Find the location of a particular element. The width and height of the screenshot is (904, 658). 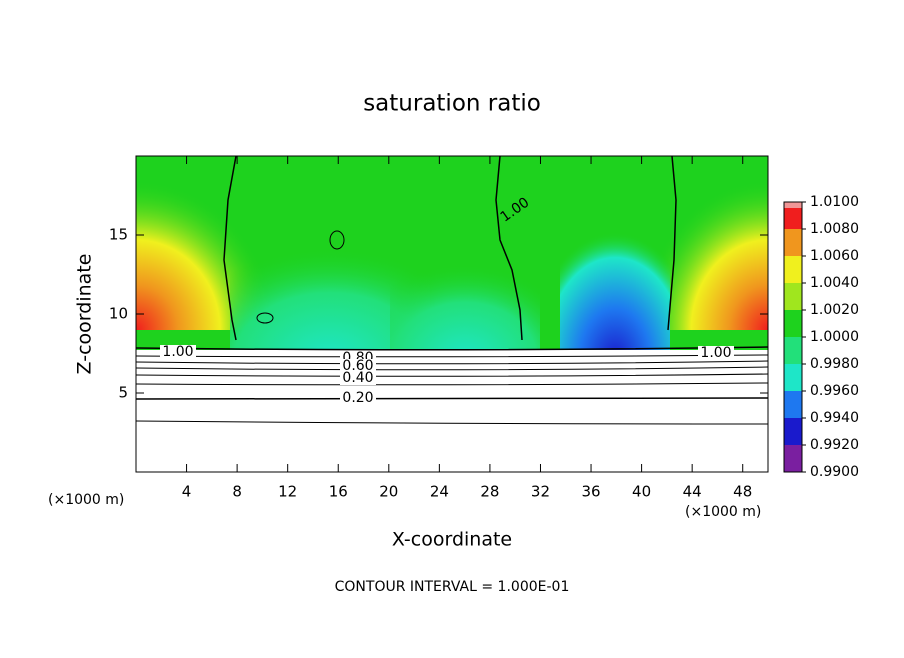

x-tick-label: 40 is located at coordinates (641, 492).